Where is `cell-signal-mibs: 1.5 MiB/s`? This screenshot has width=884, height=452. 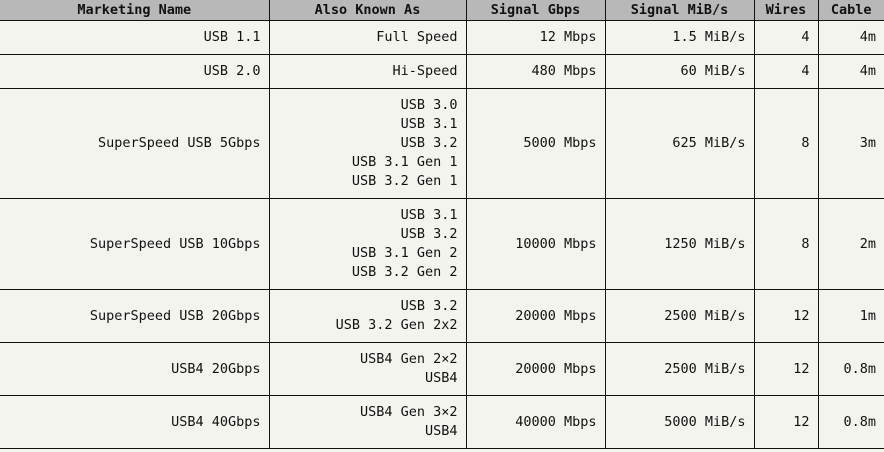 cell-signal-mibs: 1.5 MiB/s is located at coordinates (679, 37).